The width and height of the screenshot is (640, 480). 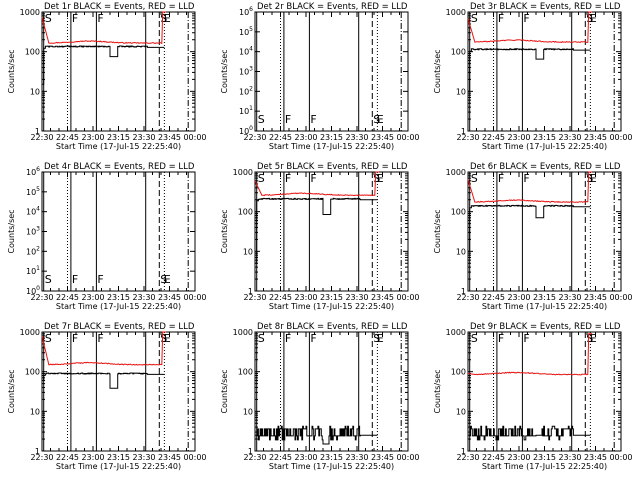 I want to click on chart-title: Det 4r BLACK = Events, RED = LLD, so click(x=119, y=167).